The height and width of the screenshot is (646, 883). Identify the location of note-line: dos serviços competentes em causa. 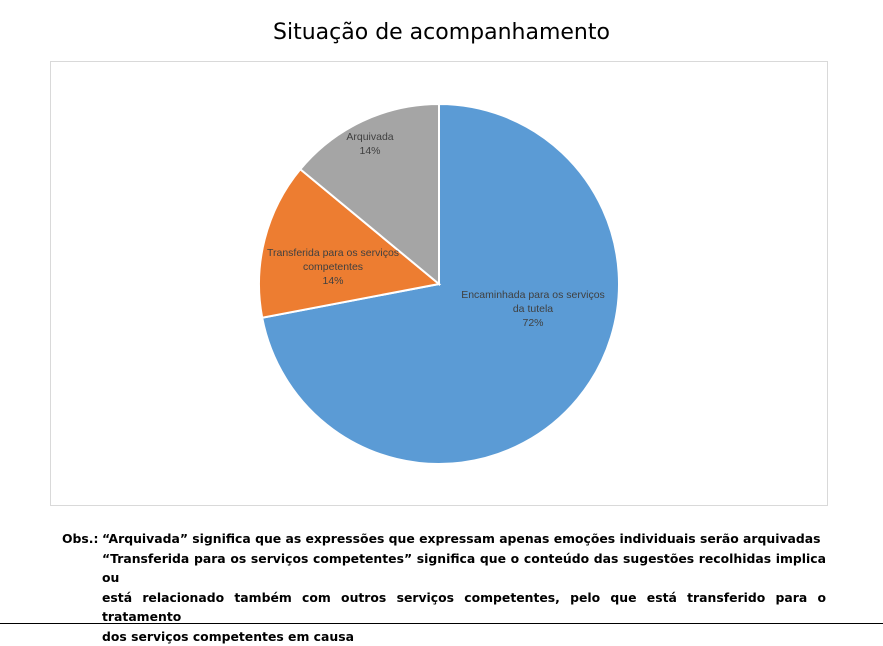
(464, 636).